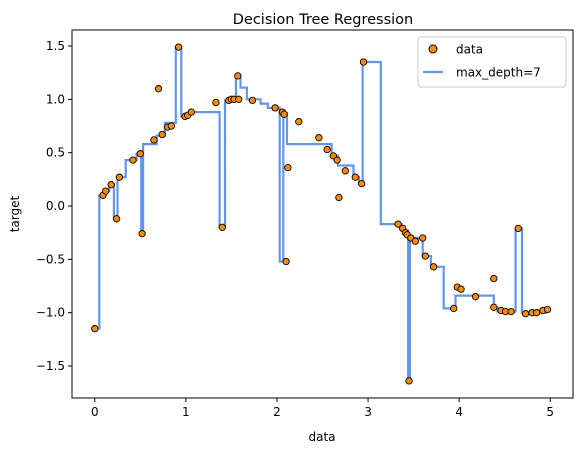  What do you see at coordinates (95, 412) in the screenshot?
I see `x-tick-label: 0` at bounding box center [95, 412].